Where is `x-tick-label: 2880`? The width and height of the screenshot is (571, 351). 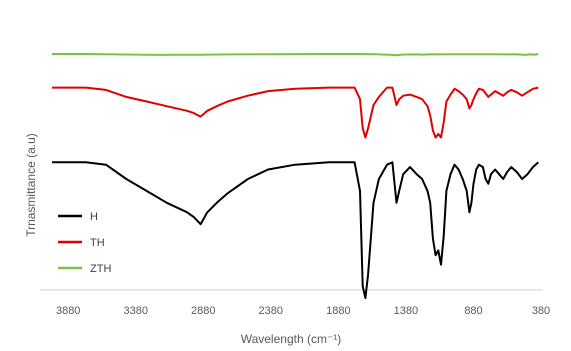
x-tick-label: 2880 is located at coordinates (203, 311).